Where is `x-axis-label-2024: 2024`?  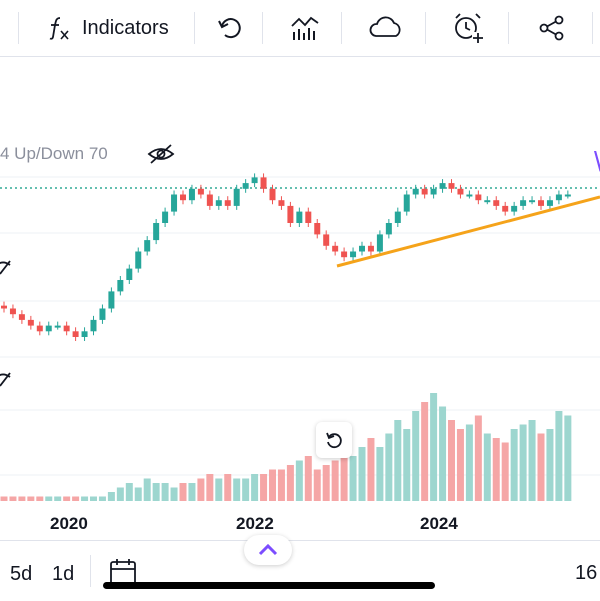
x-axis-label-2024: 2024 is located at coordinates (439, 523).